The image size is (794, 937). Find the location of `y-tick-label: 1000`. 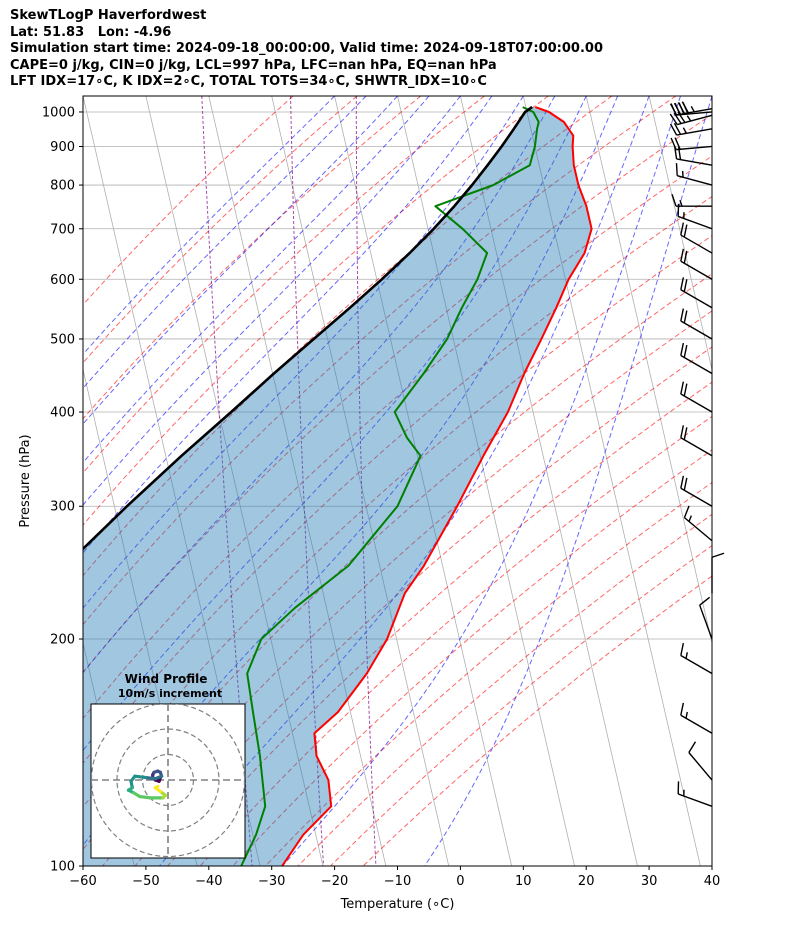

y-tick-label: 1000 is located at coordinates (58, 112).